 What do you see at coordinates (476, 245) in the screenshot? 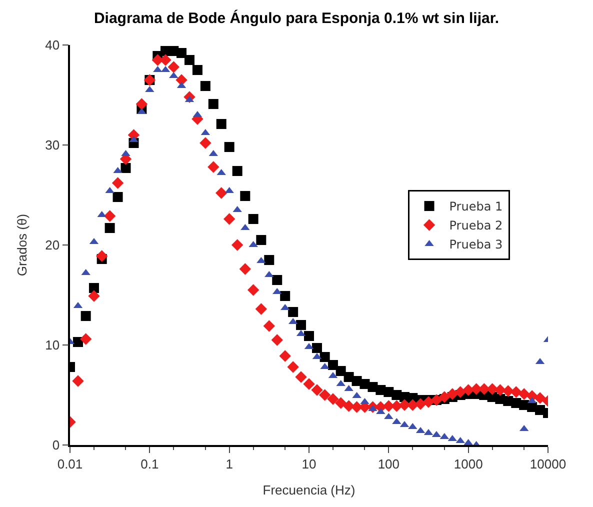
I see `legend-label: Prueba 3` at bounding box center [476, 245].